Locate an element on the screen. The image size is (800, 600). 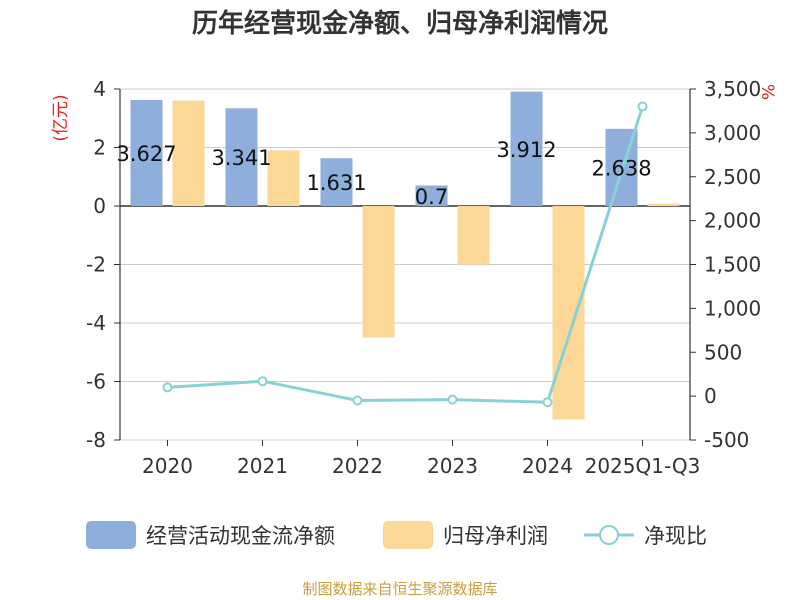
legend-swatch-cash-flow is located at coordinates (111, 535).